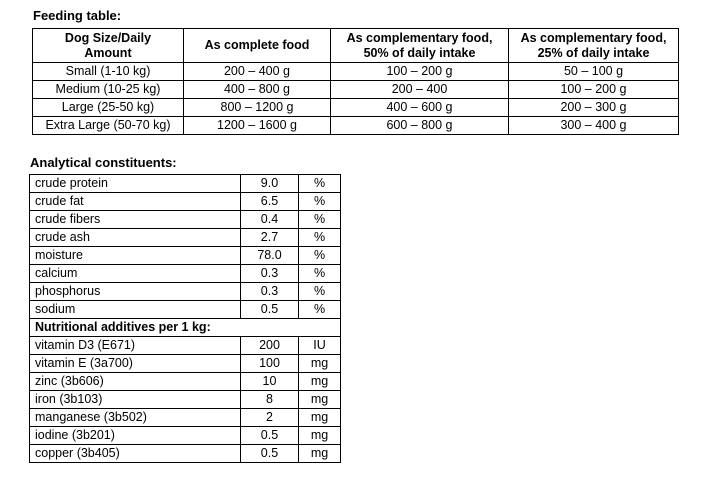  What do you see at coordinates (108, 71) in the screenshot?
I see `table-cell-dog-size: Small (1-10 kg)` at bounding box center [108, 71].